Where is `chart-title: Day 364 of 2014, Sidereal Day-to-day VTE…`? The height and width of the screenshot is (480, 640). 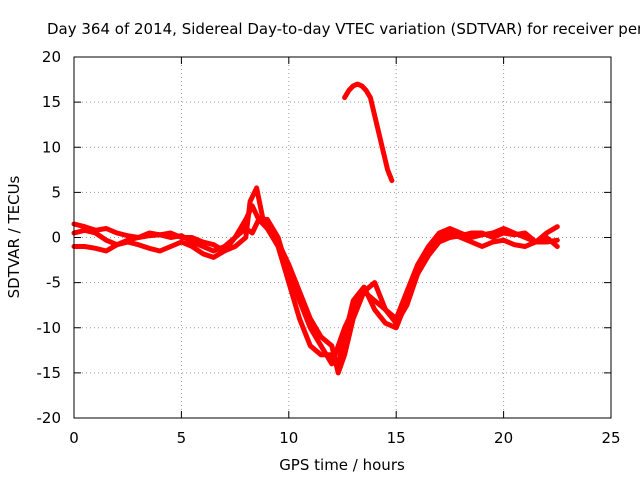 chart-title: Day 364 of 2014, Sidereal Day-to-day VTE… is located at coordinates (343, 29).